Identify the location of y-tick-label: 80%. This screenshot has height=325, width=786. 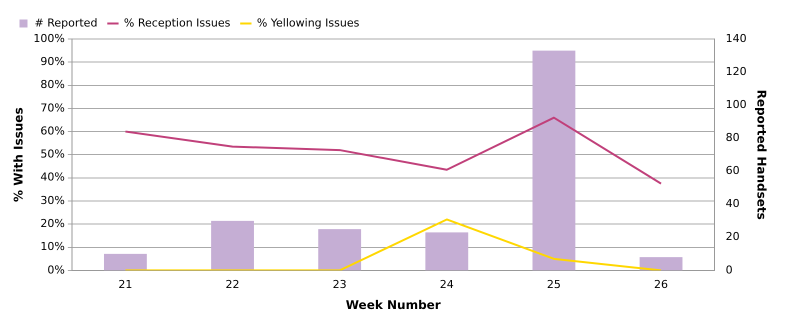
(52, 85).